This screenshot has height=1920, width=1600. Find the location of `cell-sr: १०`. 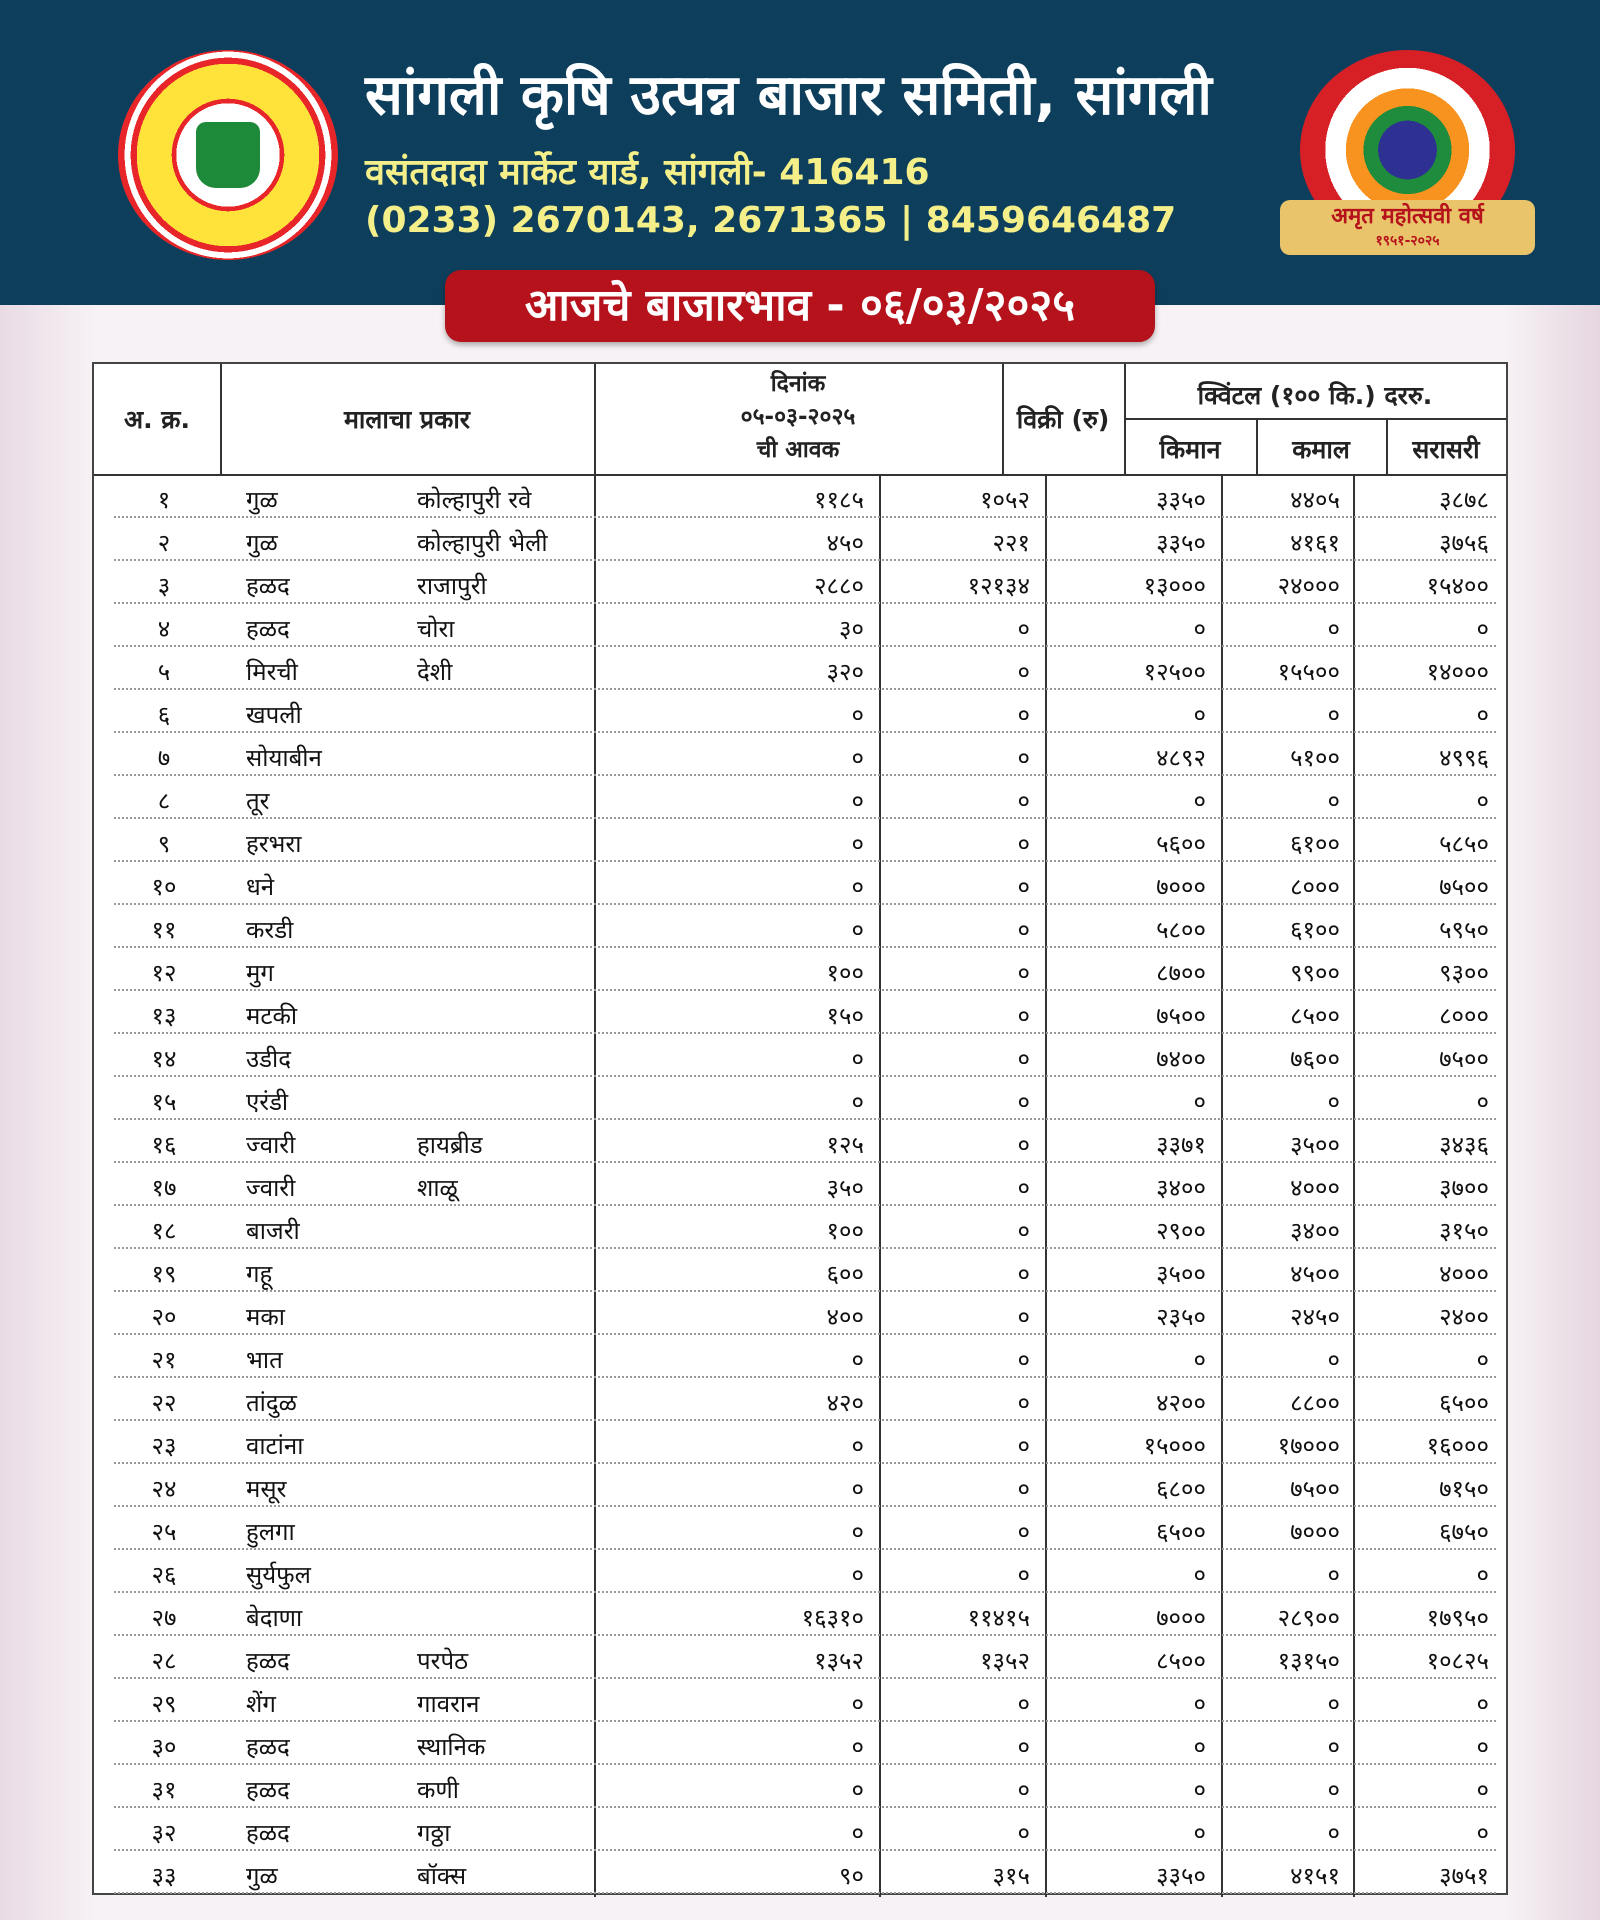

cell-sr: १० is located at coordinates (164, 887).